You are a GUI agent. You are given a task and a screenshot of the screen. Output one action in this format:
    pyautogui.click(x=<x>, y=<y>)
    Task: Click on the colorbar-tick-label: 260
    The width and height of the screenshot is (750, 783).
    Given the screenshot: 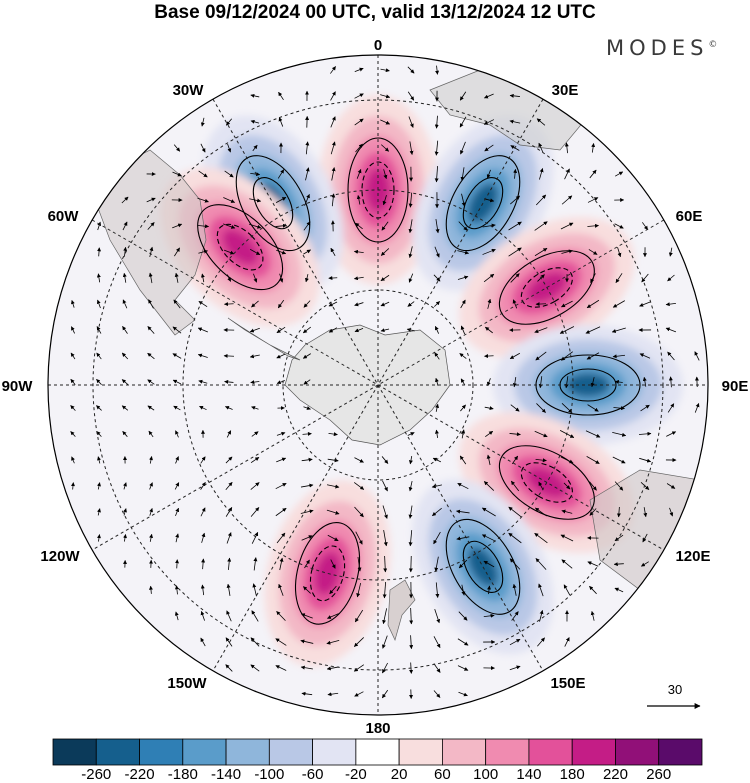 What is the action you would take?
    pyautogui.click(x=658, y=774)
    